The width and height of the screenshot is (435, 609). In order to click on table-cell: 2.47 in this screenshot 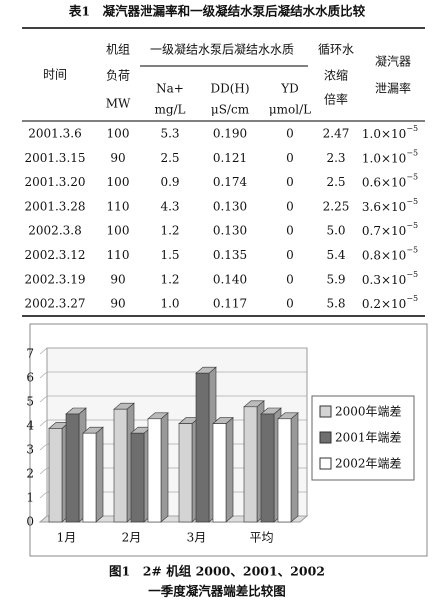, I will do `click(336, 134)`.